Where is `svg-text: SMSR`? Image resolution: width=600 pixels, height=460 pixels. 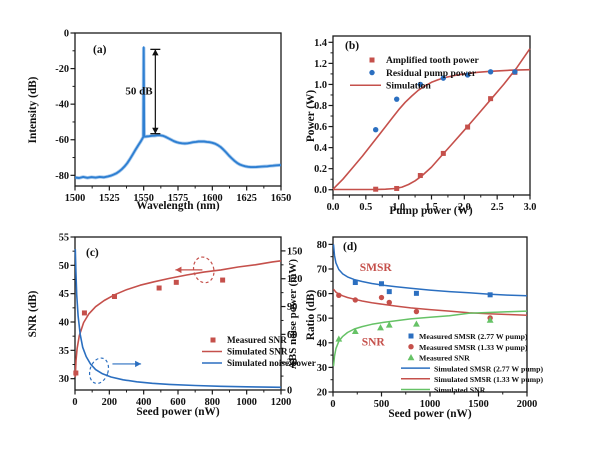
svg-text: SMSR is located at coordinates (376, 268).